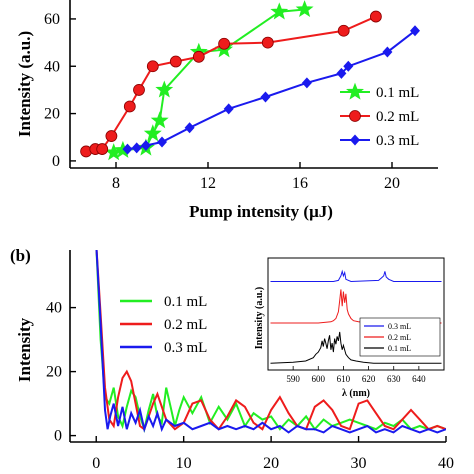 This screenshot has height=474, width=474. What do you see at coordinates (356, 347) in the screenshot?
I see `inset-series-0.1-mL` at bounding box center [356, 347].